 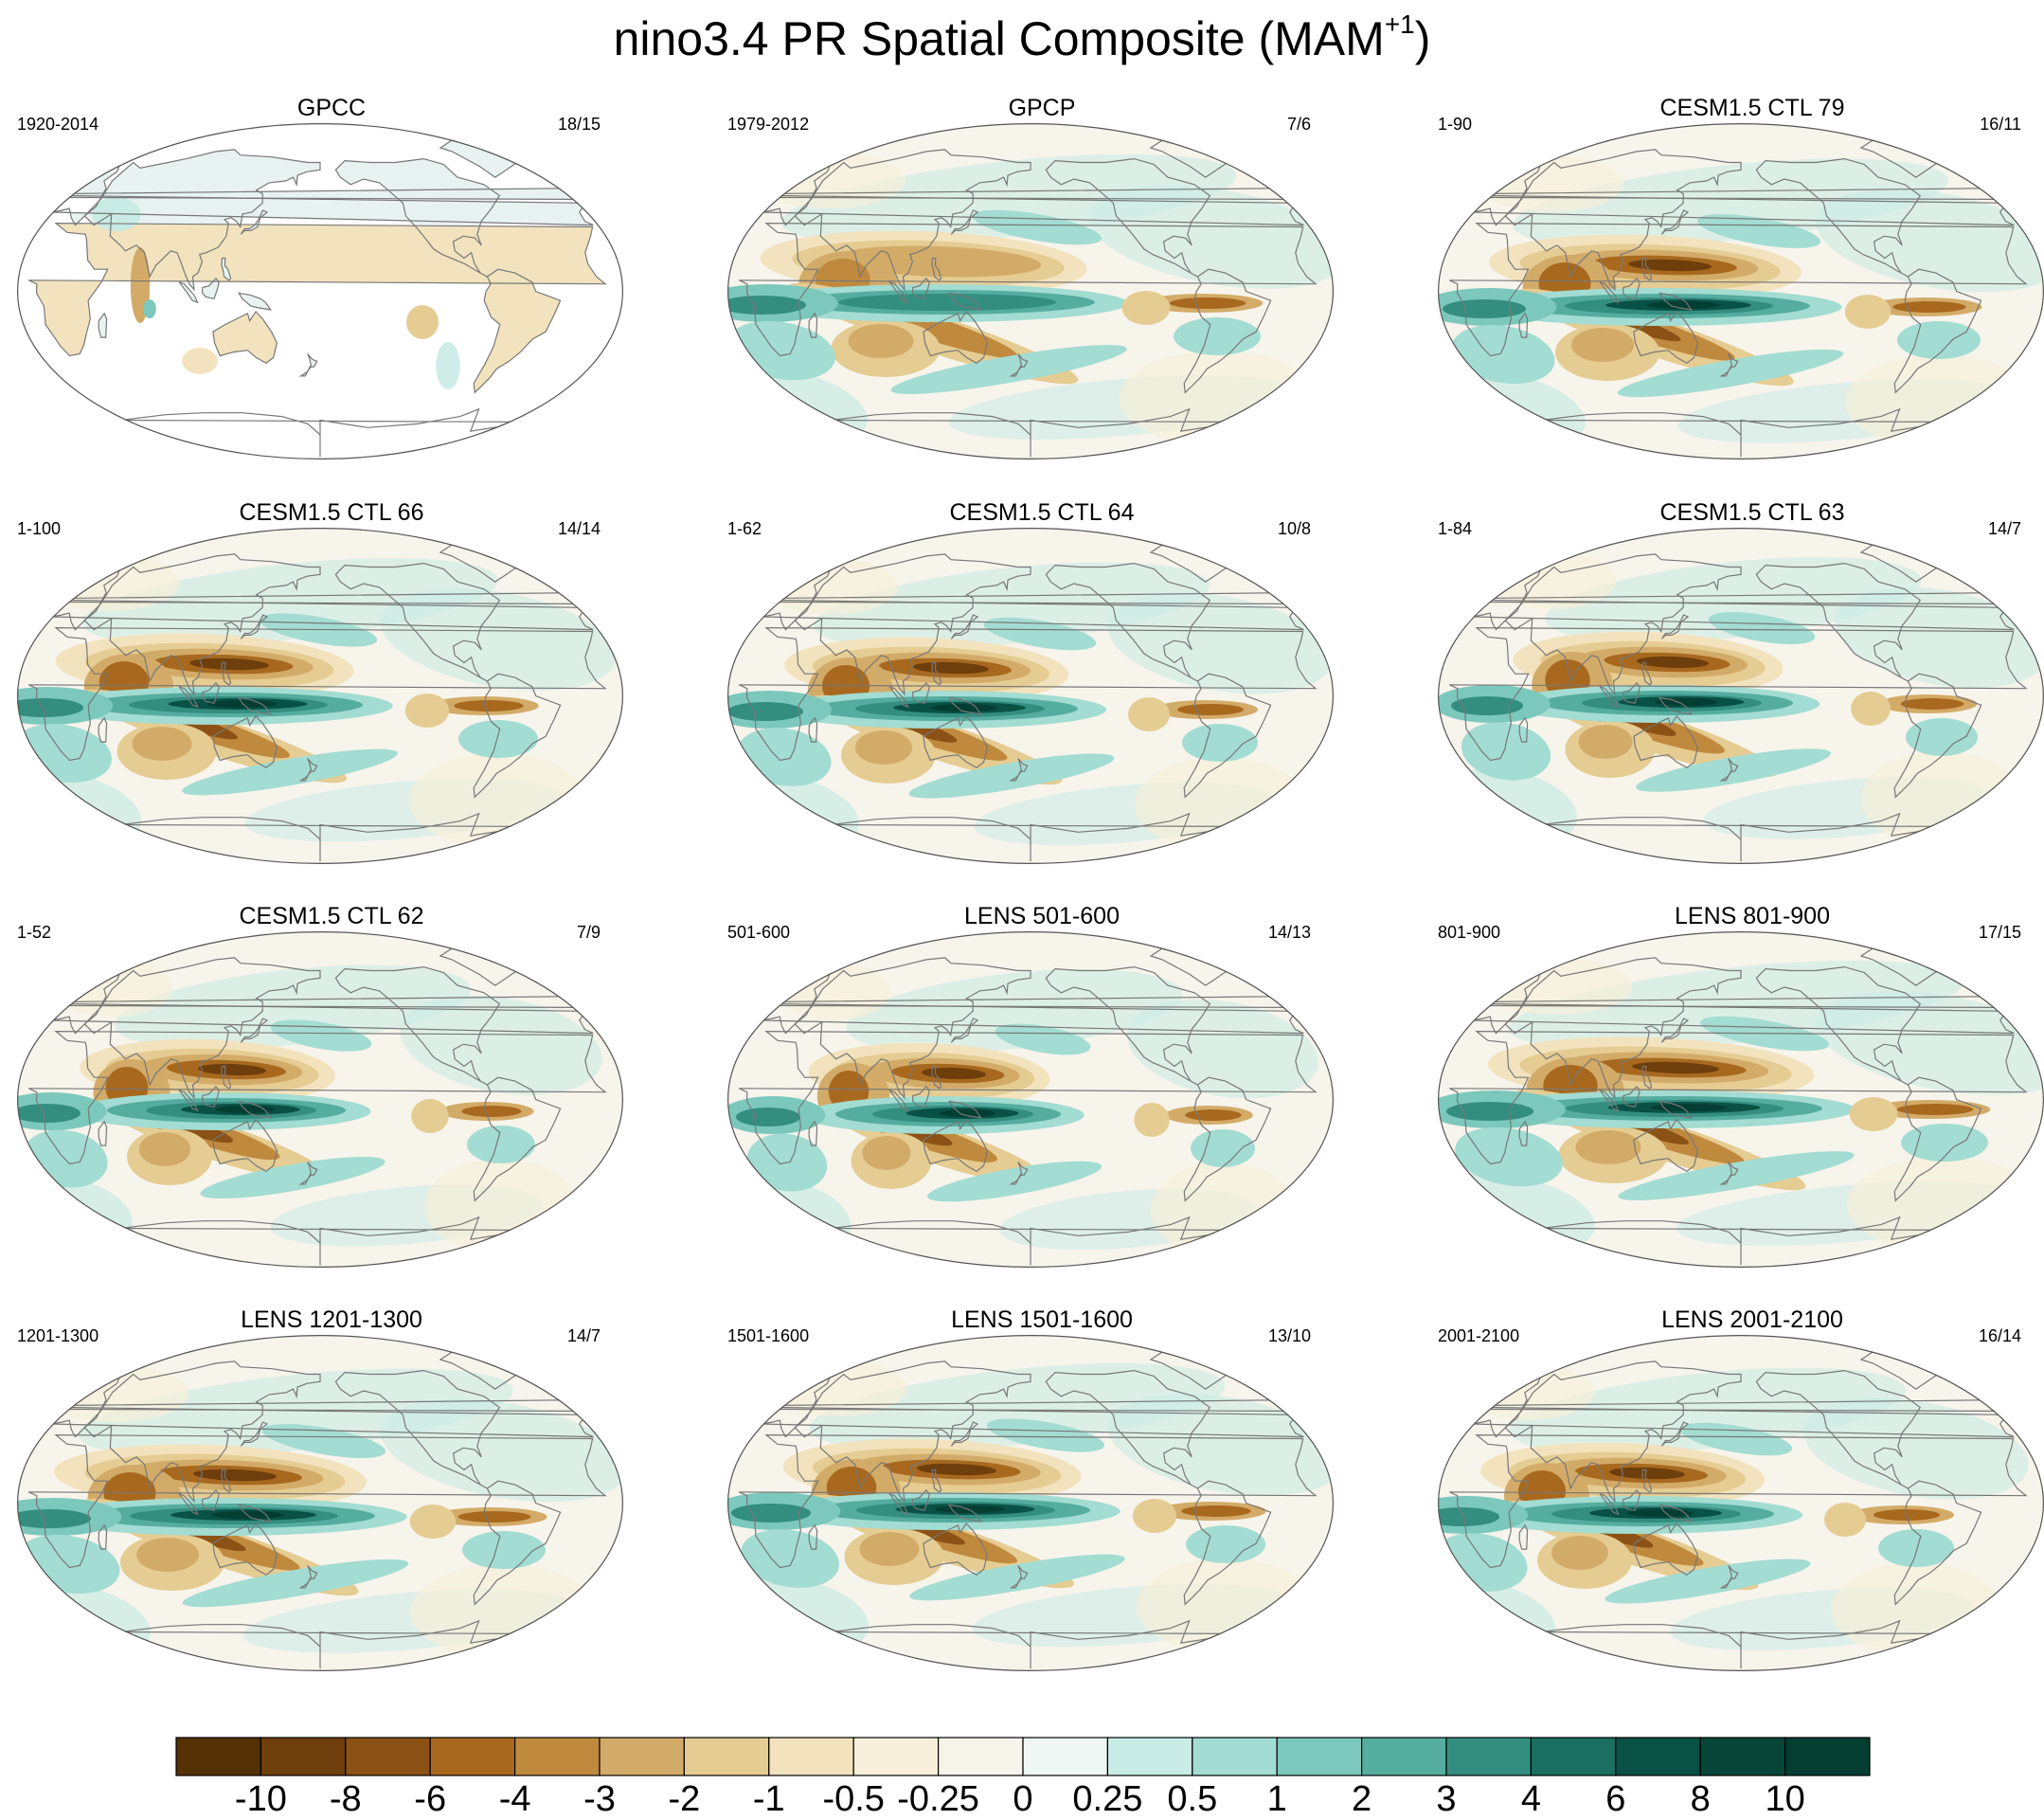 I want to click on colorbar-tick-label: -6, so click(x=430, y=1799).